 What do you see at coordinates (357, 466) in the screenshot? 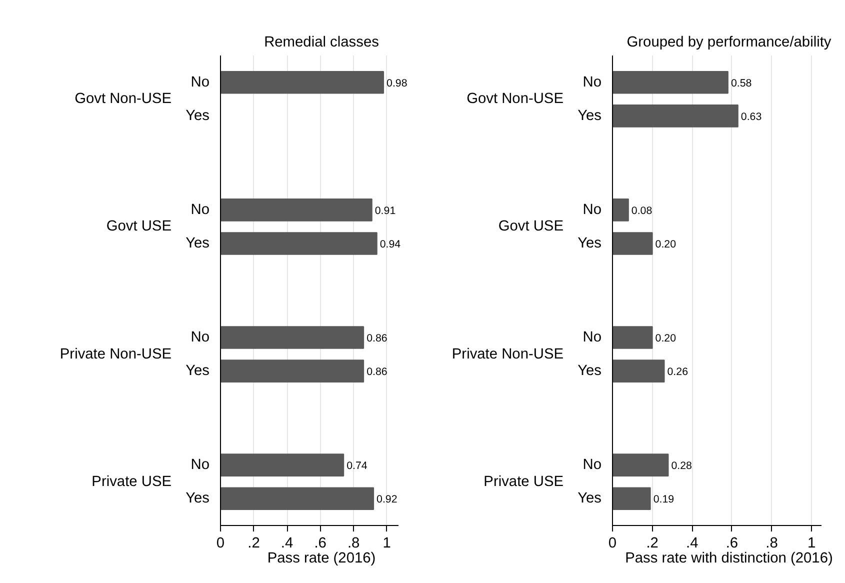
I see `data-label: 0.74` at bounding box center [357, 466].